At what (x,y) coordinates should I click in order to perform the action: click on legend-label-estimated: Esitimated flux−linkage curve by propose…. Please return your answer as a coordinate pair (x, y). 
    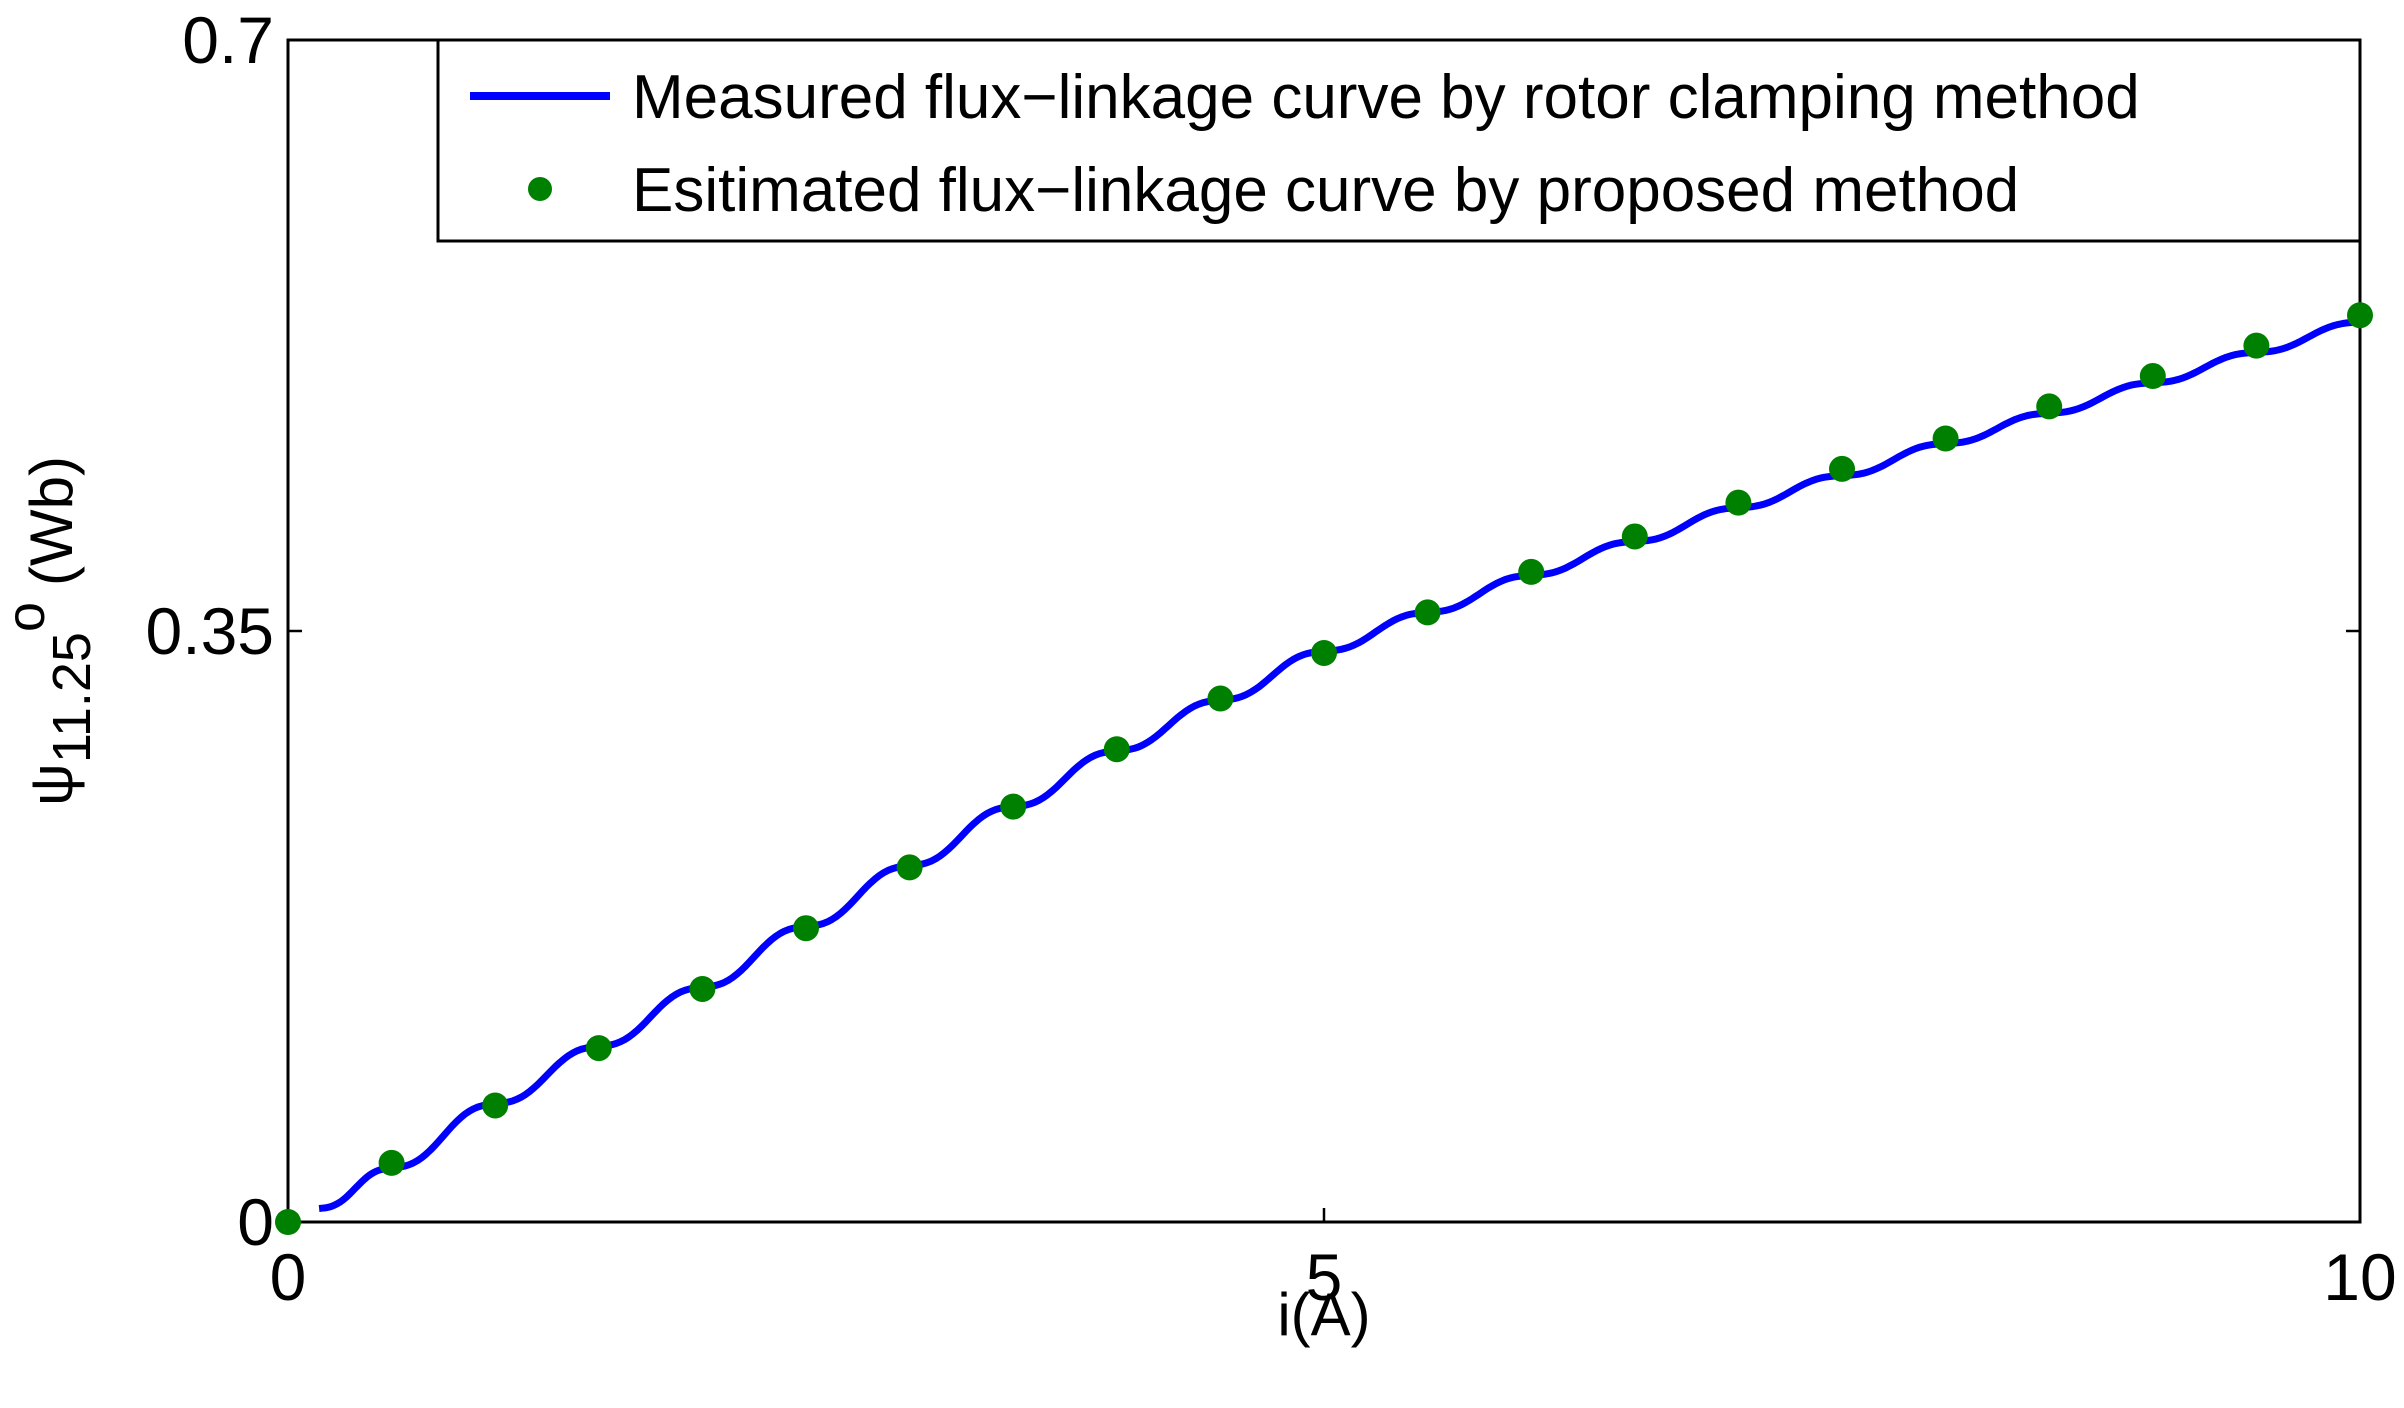
    Looking at the image, I should click on (1325, 190).